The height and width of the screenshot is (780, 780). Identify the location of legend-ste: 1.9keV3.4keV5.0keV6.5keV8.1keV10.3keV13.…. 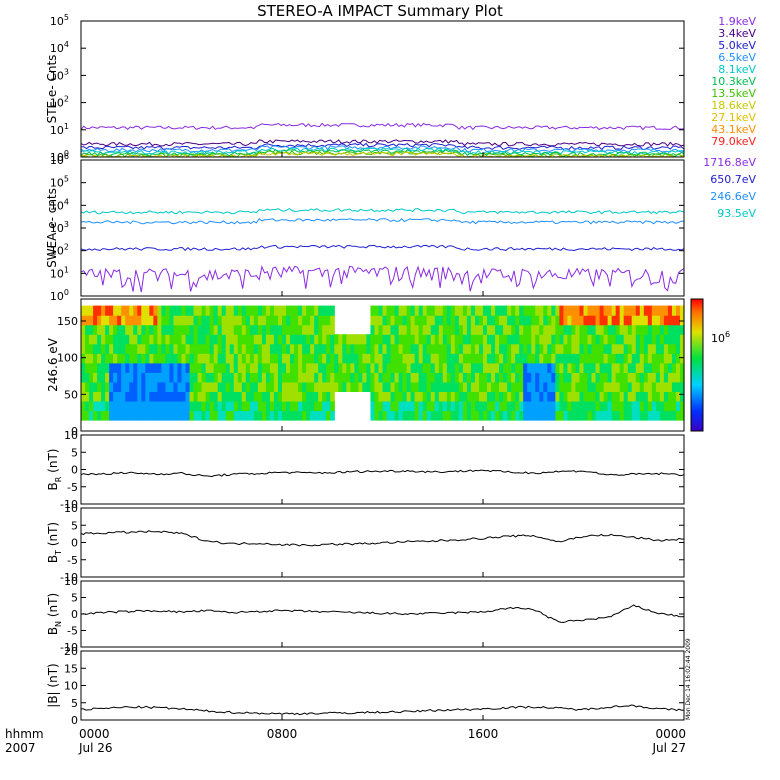
(733, 81).